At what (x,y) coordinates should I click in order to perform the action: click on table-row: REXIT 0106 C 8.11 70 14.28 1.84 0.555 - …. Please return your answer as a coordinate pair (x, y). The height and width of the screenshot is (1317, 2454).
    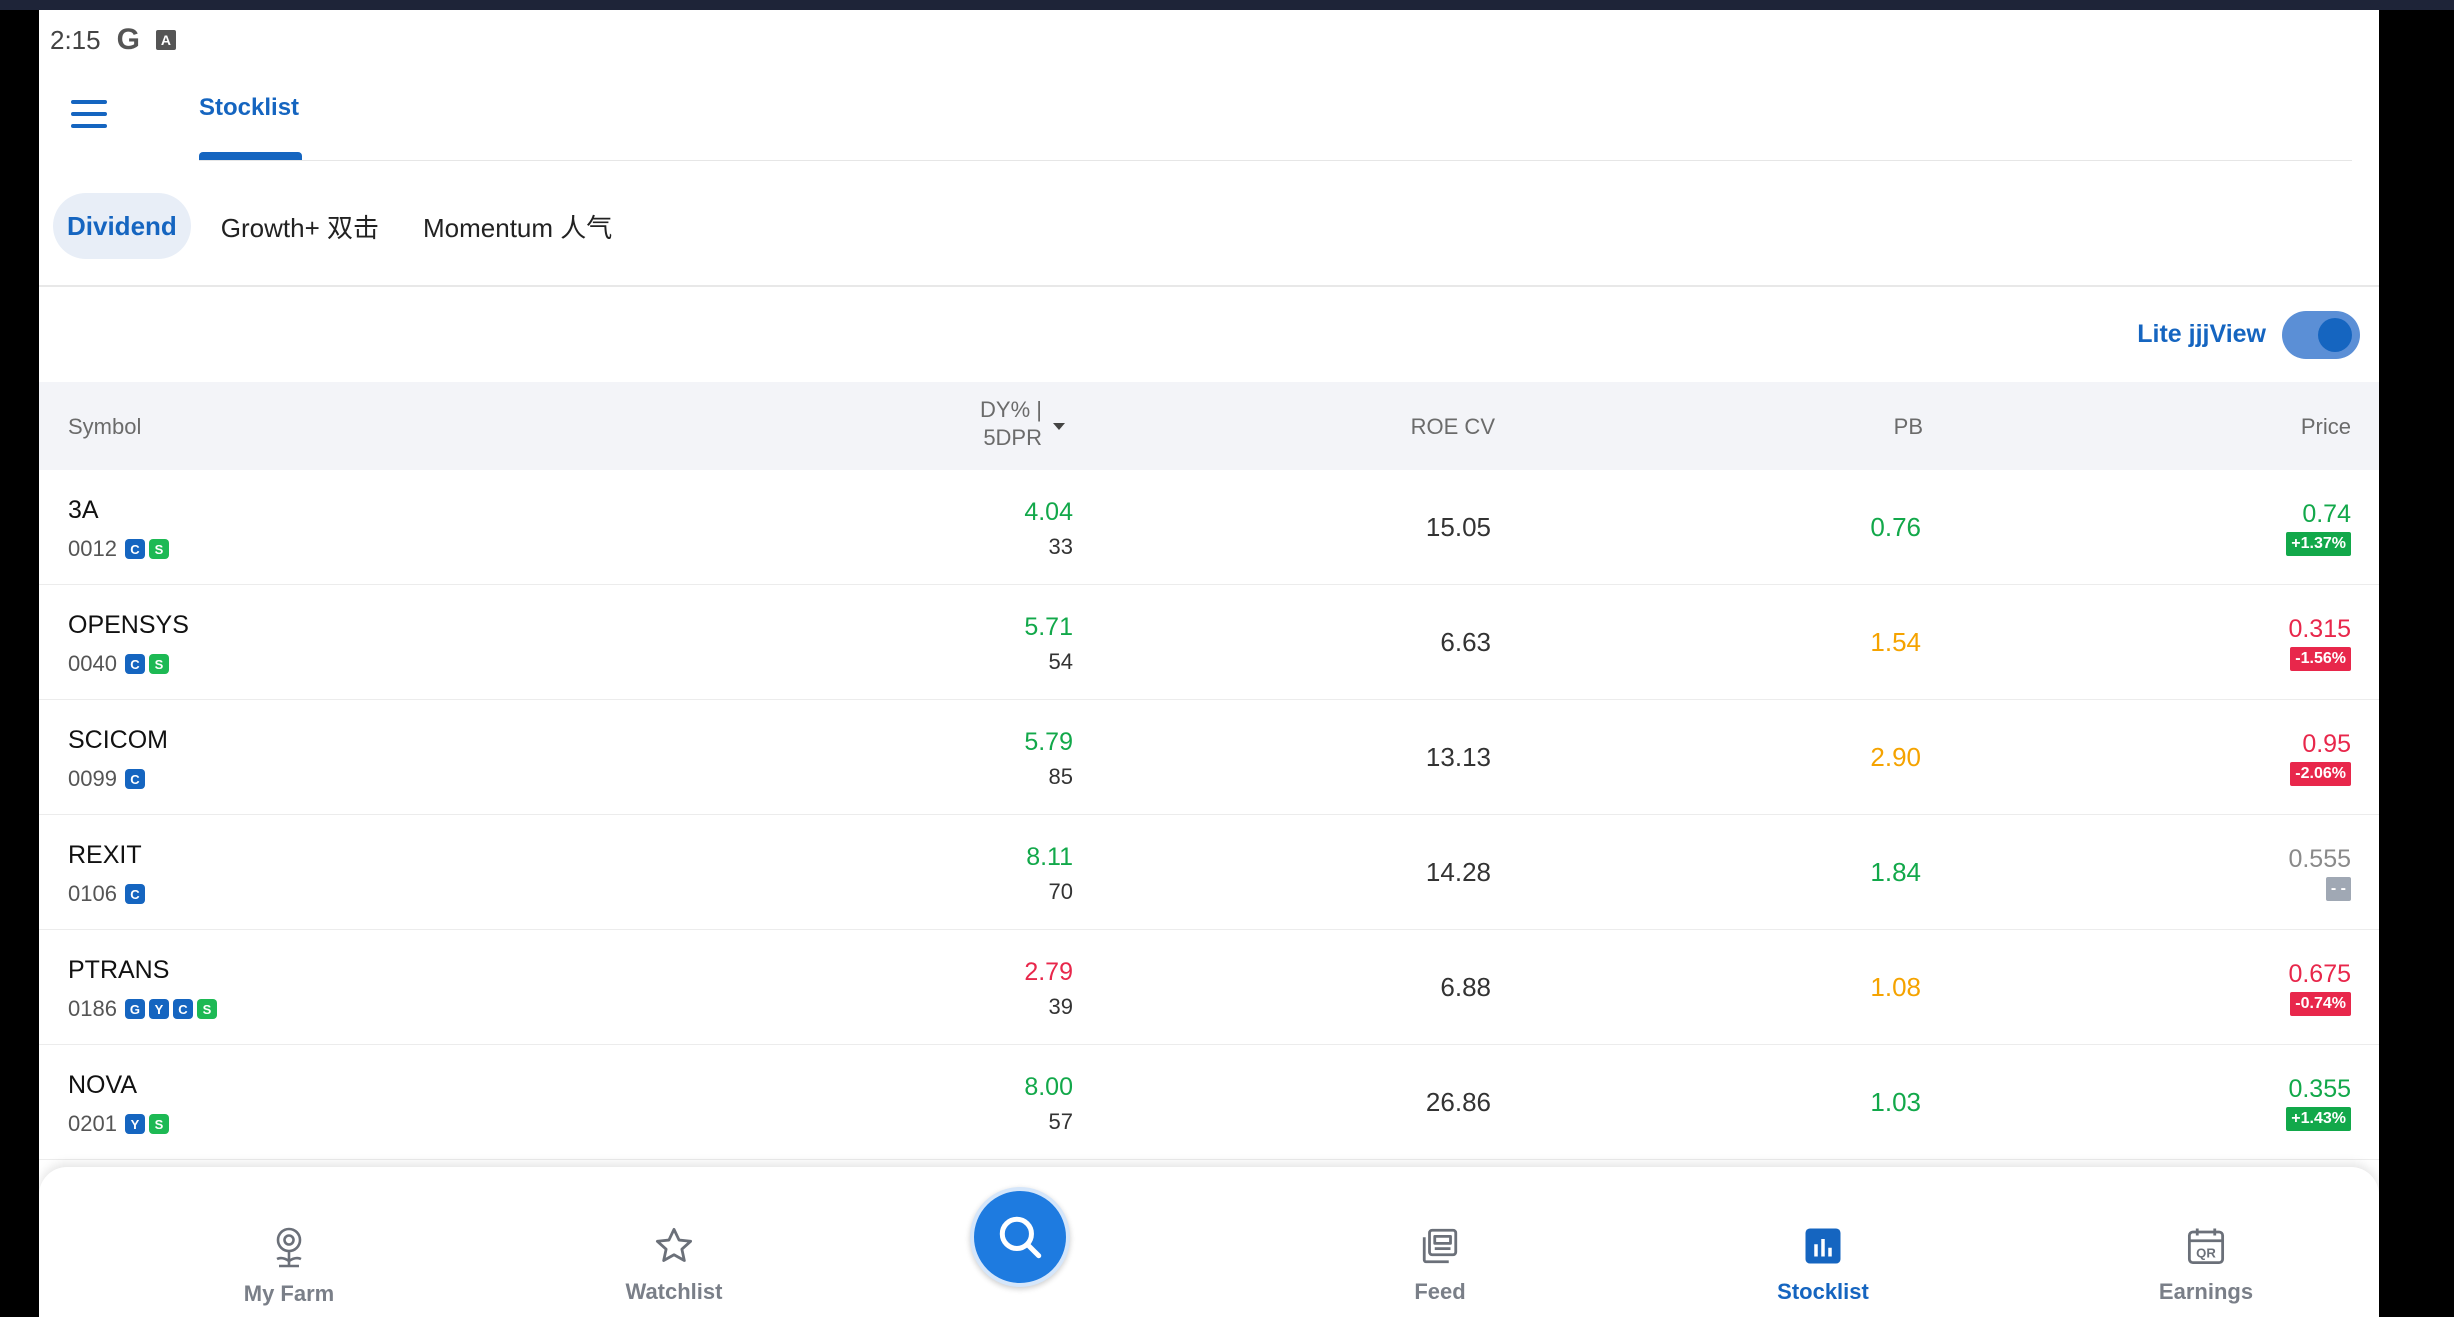
    Looking at the image, I should click on (1209, 872).